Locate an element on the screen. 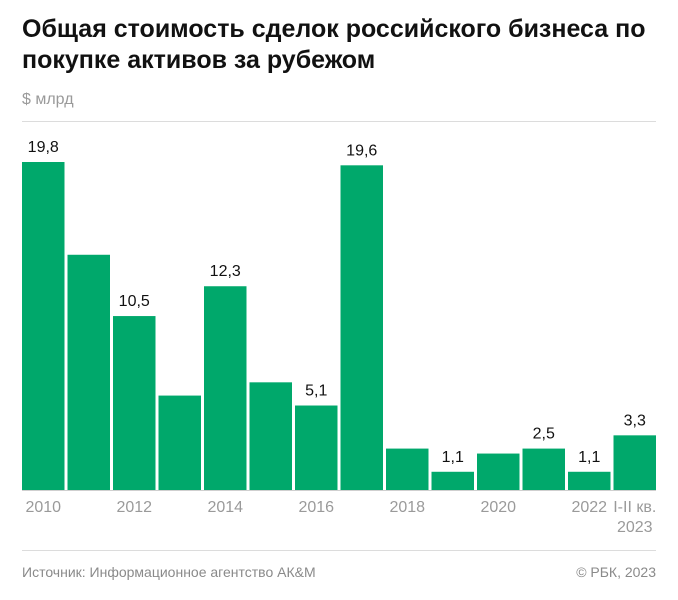  data-label: 19,8 is located at coordinates (43, 147).